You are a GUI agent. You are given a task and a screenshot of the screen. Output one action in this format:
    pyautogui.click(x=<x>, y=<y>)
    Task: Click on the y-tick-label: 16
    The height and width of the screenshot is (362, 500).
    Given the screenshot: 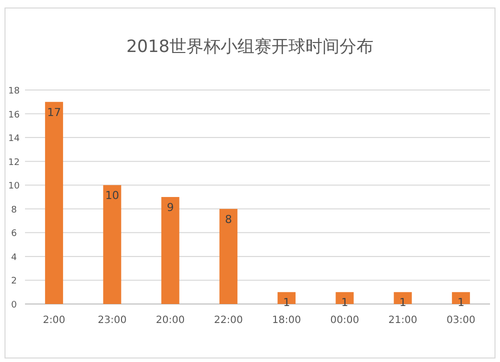 What is the action you would take?
    pyautogui.click(x=14, y=115)
    